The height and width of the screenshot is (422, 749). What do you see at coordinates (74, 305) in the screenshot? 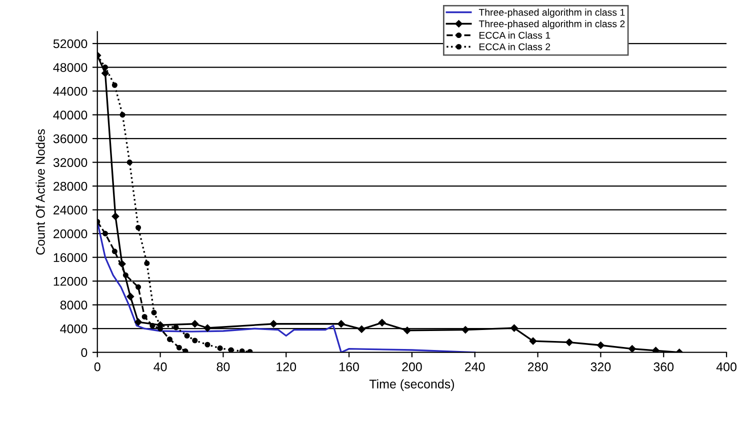
I see `y-tick-label: 8000` at bounding box center [74, 305].